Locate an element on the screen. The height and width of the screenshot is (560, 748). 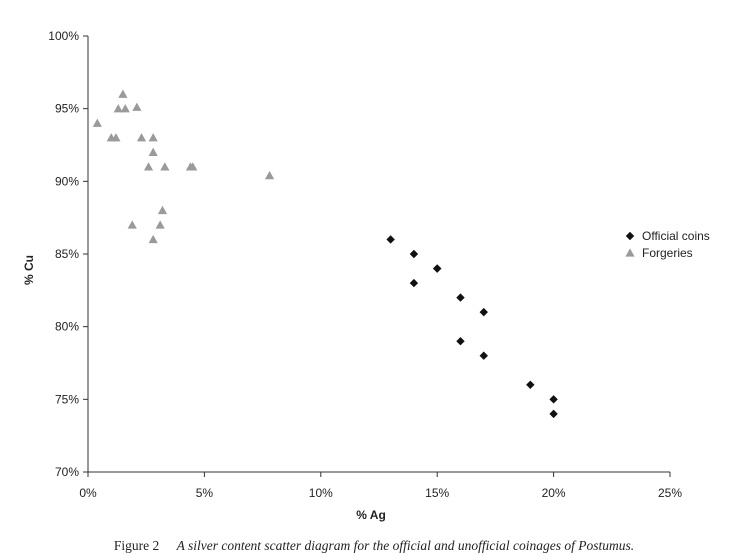
y-tick-label: 95% is located at coordinates (67, 109).